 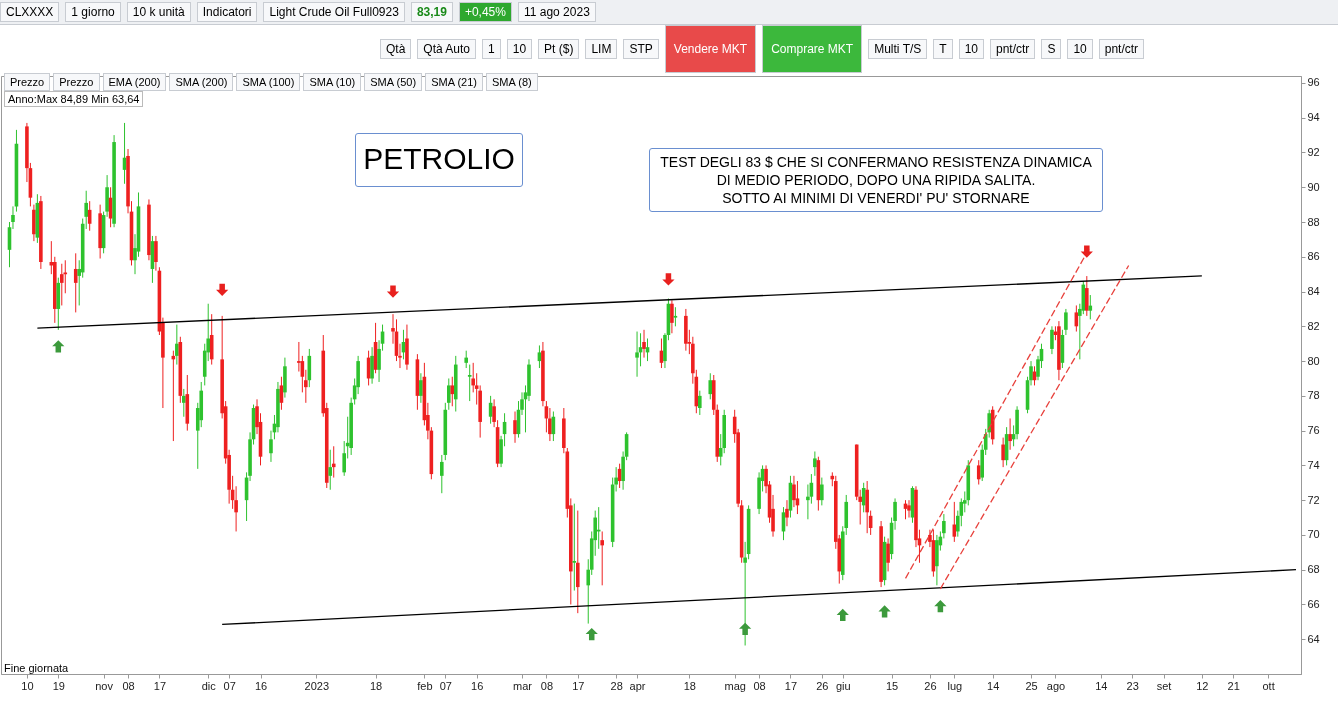 I want to click on x-tick-label: 28, so click(x=616, y=685).